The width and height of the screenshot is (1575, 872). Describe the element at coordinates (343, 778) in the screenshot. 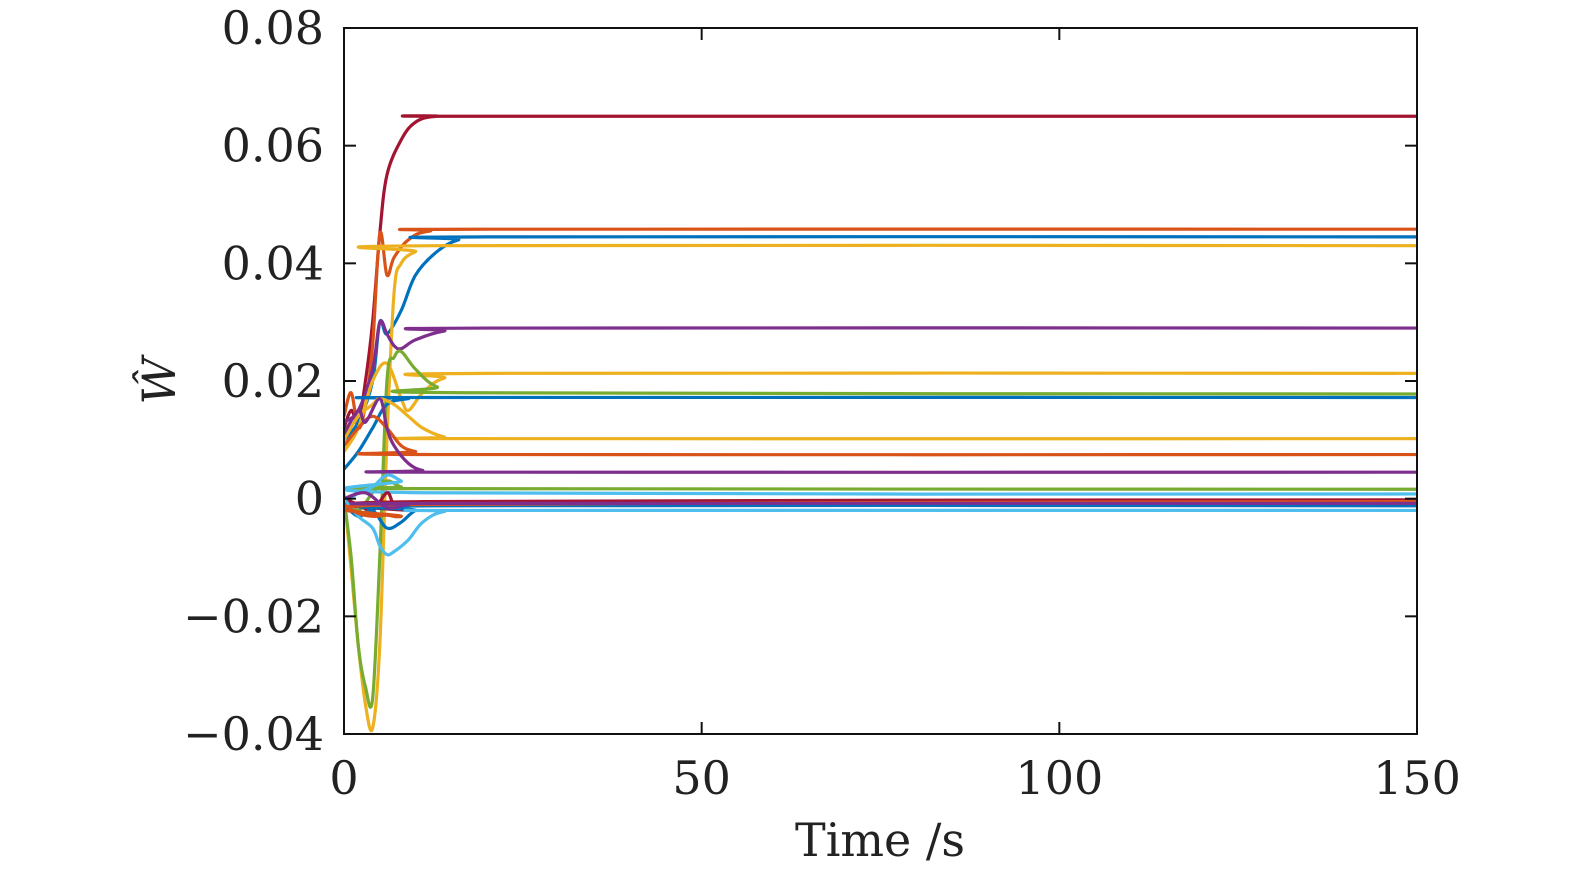

I see `x-tick-label: 0` at that location.